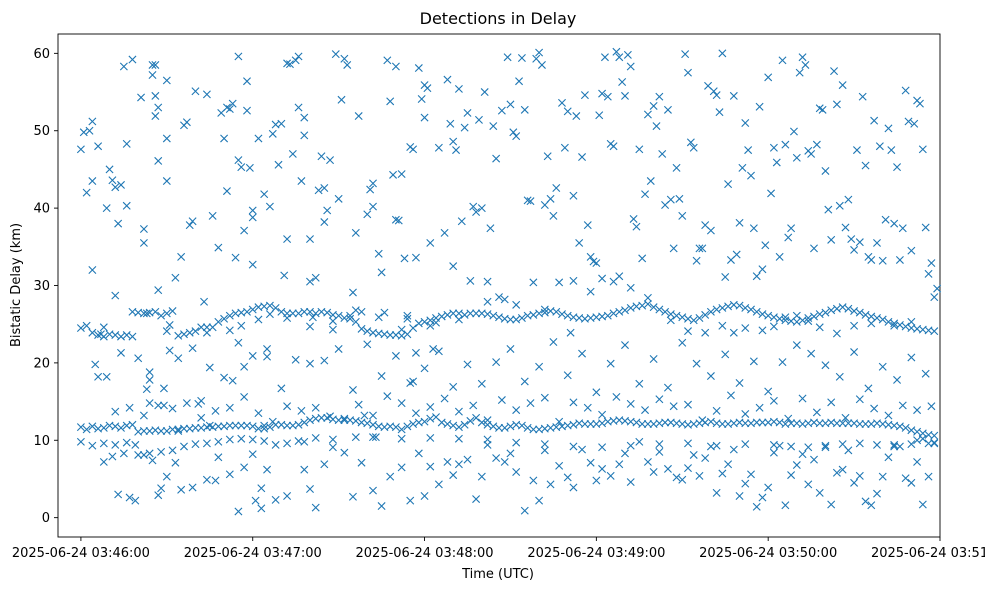 Image resolution: width=985 pixels, height=590 pixels. I want to click on x-tick-label: 2025-06-24 03:47:00, so click(253, 553).